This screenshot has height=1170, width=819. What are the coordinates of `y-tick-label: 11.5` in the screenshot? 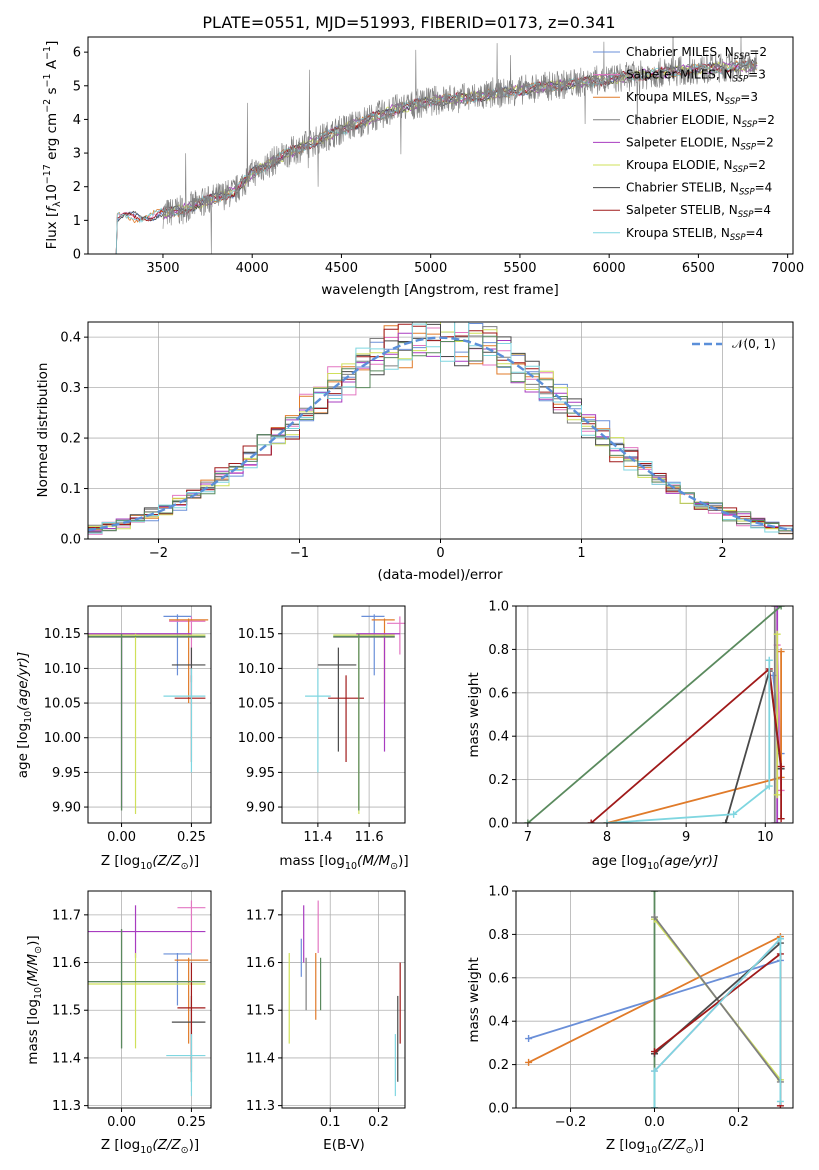 It's located at (260, 1011).